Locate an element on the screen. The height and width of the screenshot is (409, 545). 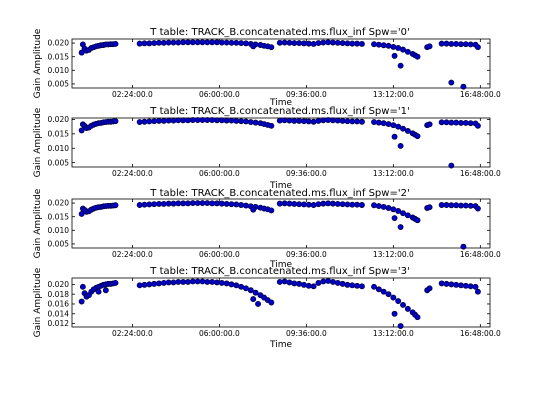
y-tick-label: 0.014 is located at coordinates (59, 313).